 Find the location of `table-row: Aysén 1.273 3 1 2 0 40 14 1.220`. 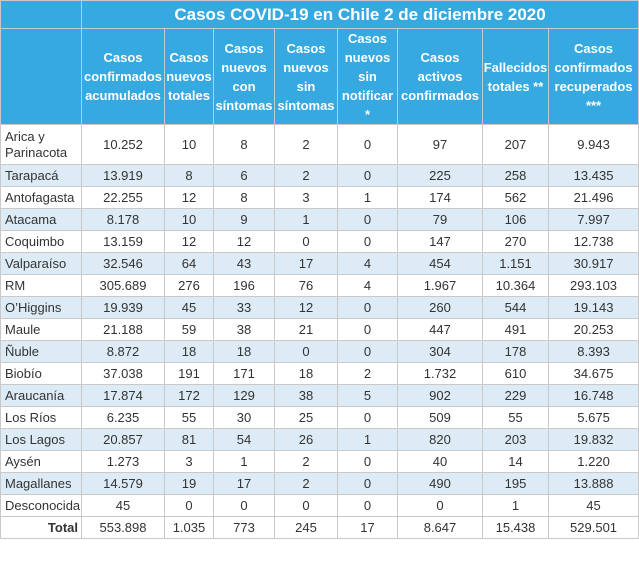

table-row: Aysén 1.273 3 1 2 0 40 14 1.220 is located at coordinates (319, 461).